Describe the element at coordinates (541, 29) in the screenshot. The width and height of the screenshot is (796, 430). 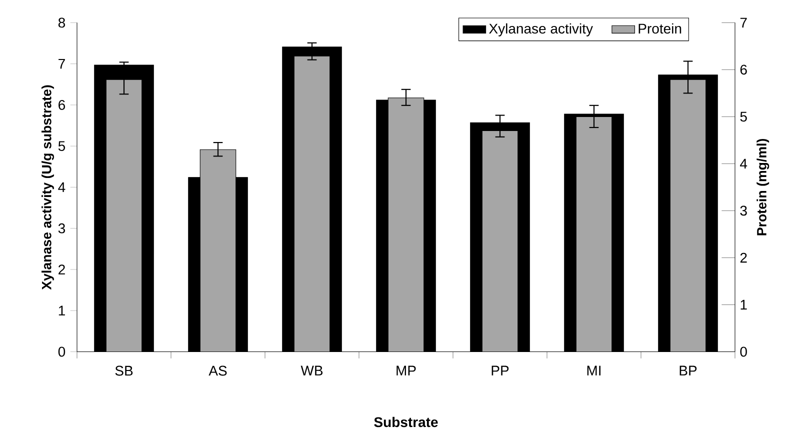
I see `legend-label: Xylanase activity` at that location.